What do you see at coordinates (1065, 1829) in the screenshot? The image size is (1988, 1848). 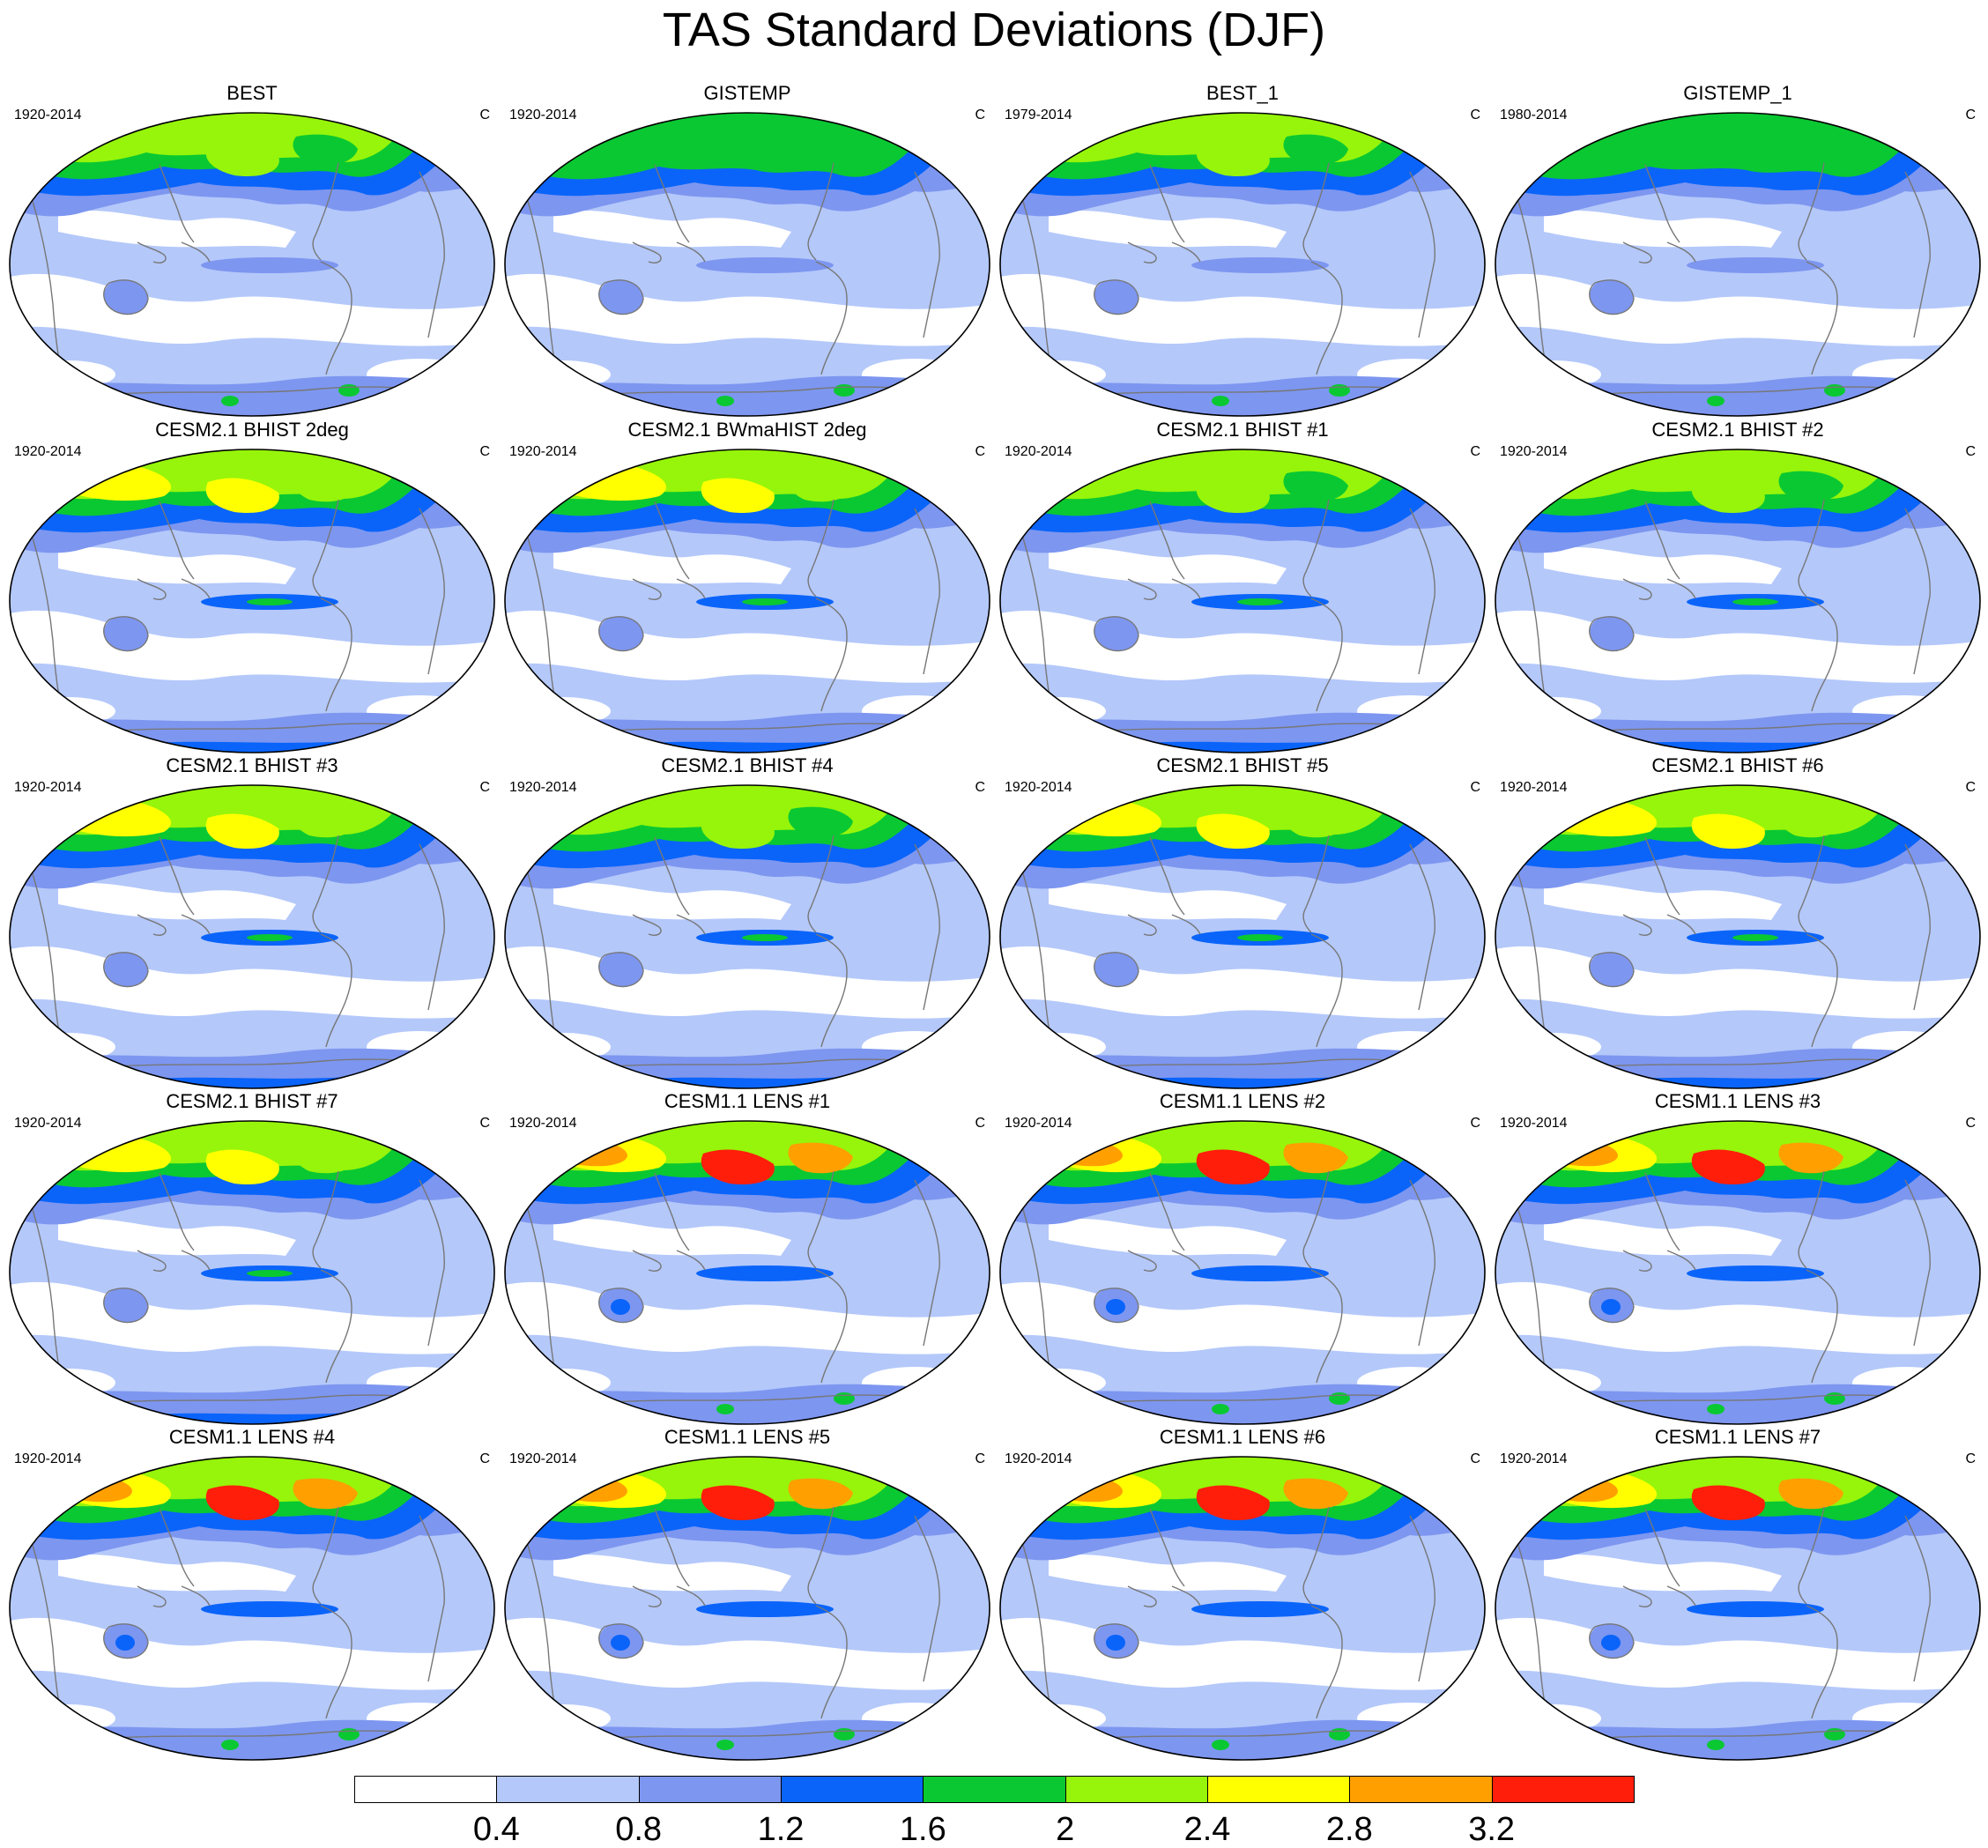 I see `colorbar-label: 2` at bounding box center [1065, 1829].